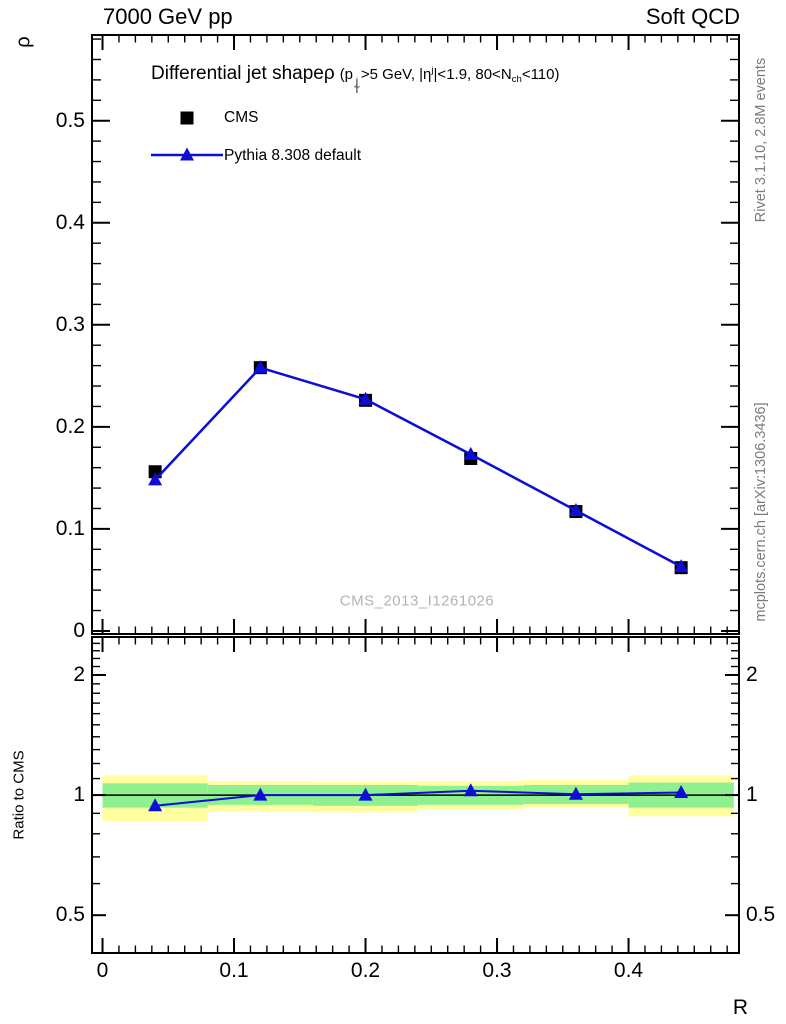 Image resolution: width=786 pixels, height=1024 pixels. I want to click on pythia-ratio-line, so click(418, 798).